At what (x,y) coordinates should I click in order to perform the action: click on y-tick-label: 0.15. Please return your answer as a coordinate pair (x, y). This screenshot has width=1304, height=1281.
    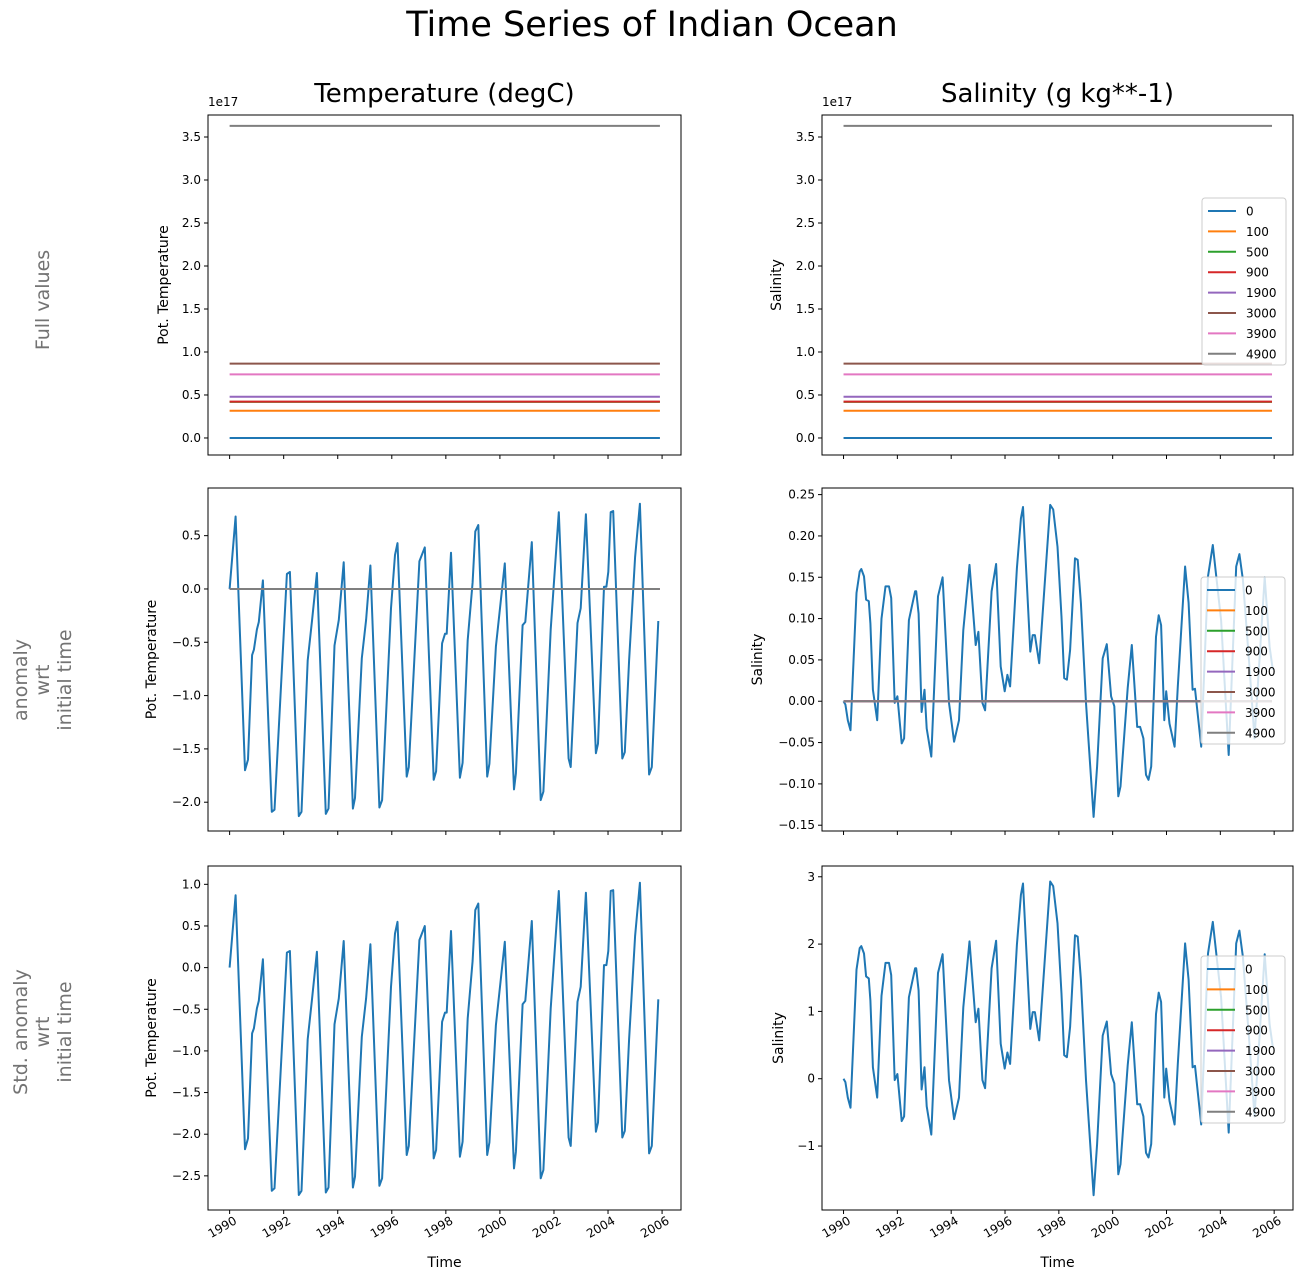
    Looking at the image, I should click on (801, 577).